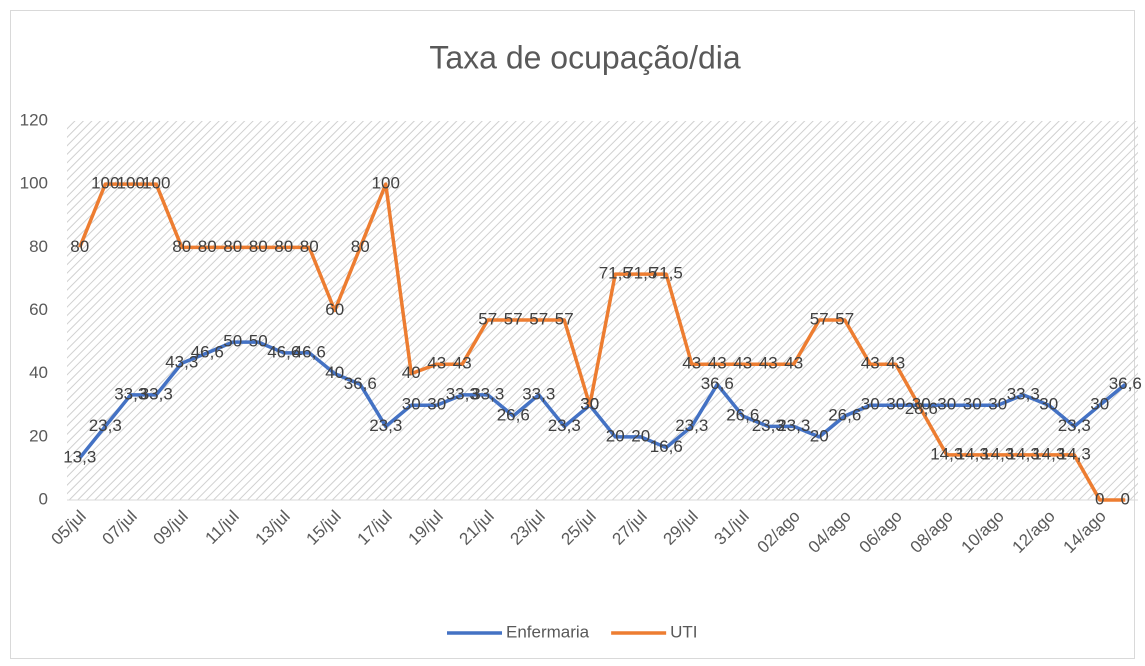 This screenshot has width=1145, height=666. What do you see at coordinates (334, 309) in the screenshot?
I see `data-label: 60` at bounding box center [334, 309].